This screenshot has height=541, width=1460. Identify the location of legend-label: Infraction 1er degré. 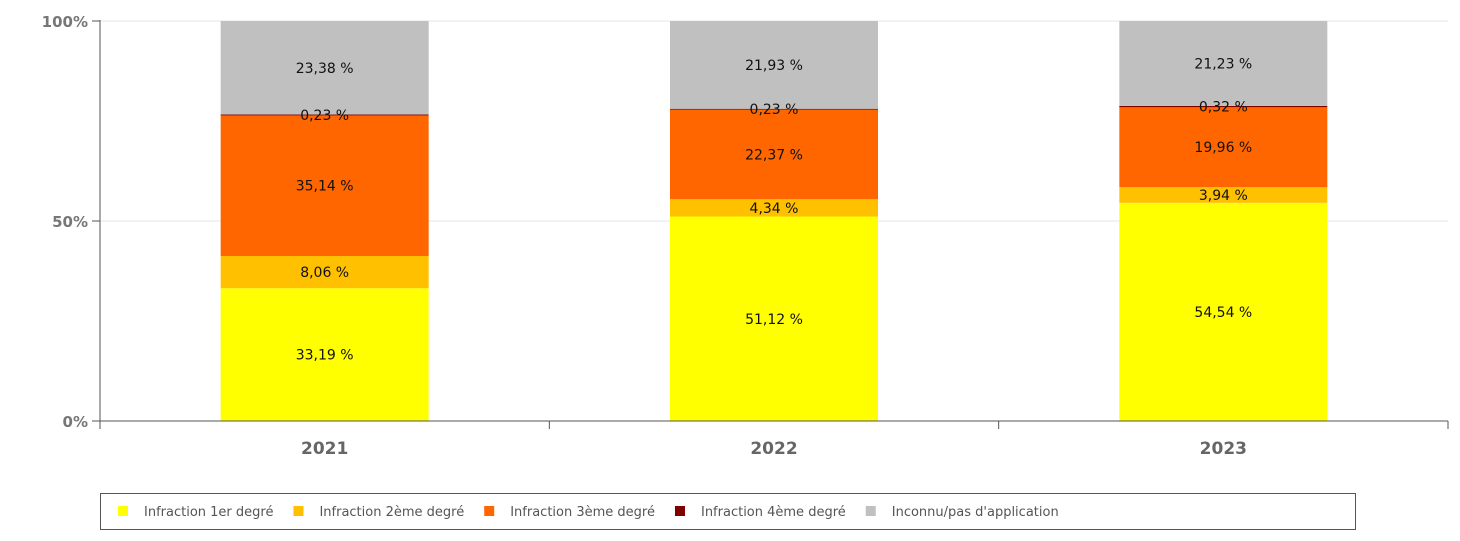
(208, 512).